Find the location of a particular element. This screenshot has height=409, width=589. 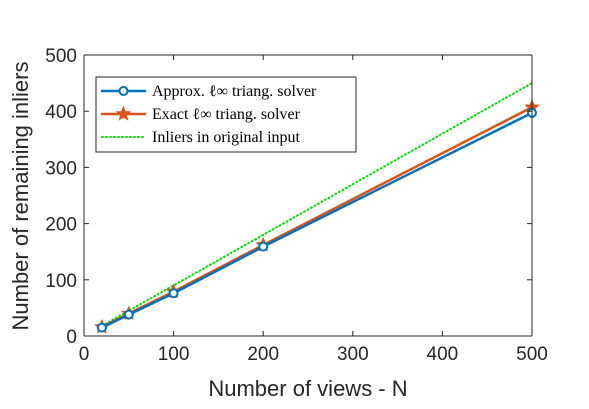

x-tick-label: 300 is located at coordinates (353, 354).